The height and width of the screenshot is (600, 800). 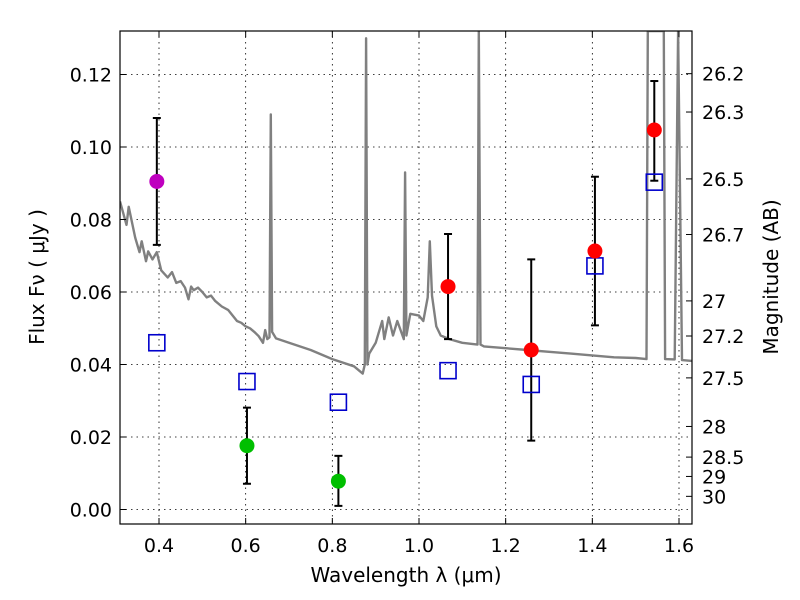 What do you see at coordinates (723, 236) in the screenshot?
I see `right-tick-label: 26.7` at bounding box center [723, 236].